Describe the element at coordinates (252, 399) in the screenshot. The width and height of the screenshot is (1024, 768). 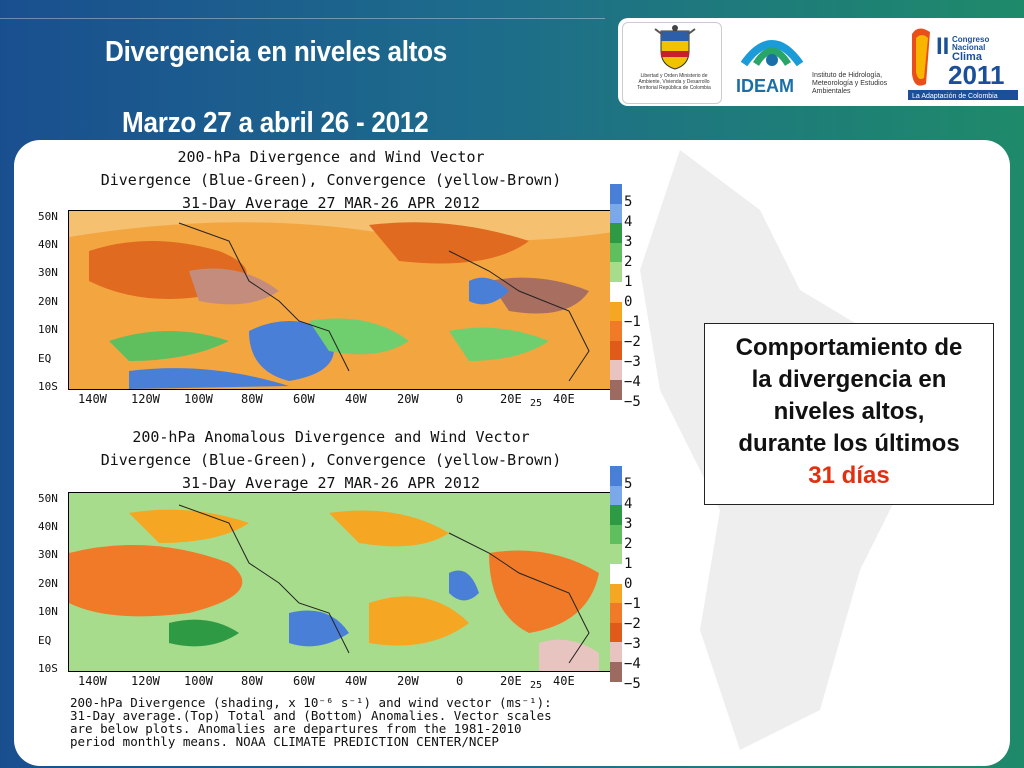
I see `top-lon-label: 80W` at that location.